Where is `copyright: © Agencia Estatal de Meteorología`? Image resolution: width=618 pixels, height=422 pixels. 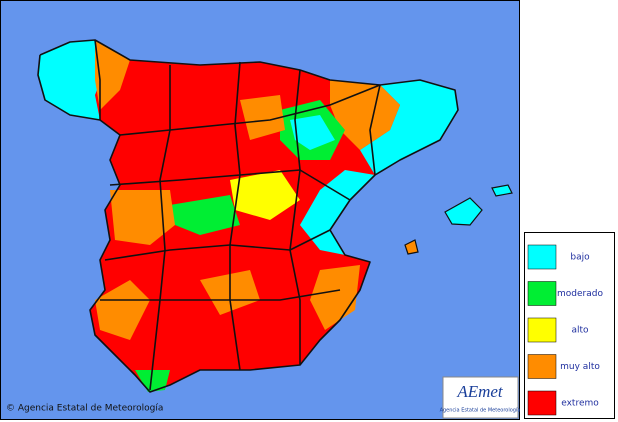 copyright: © Agencia Estatal de Meteorología is located at coordinates (84, 409).